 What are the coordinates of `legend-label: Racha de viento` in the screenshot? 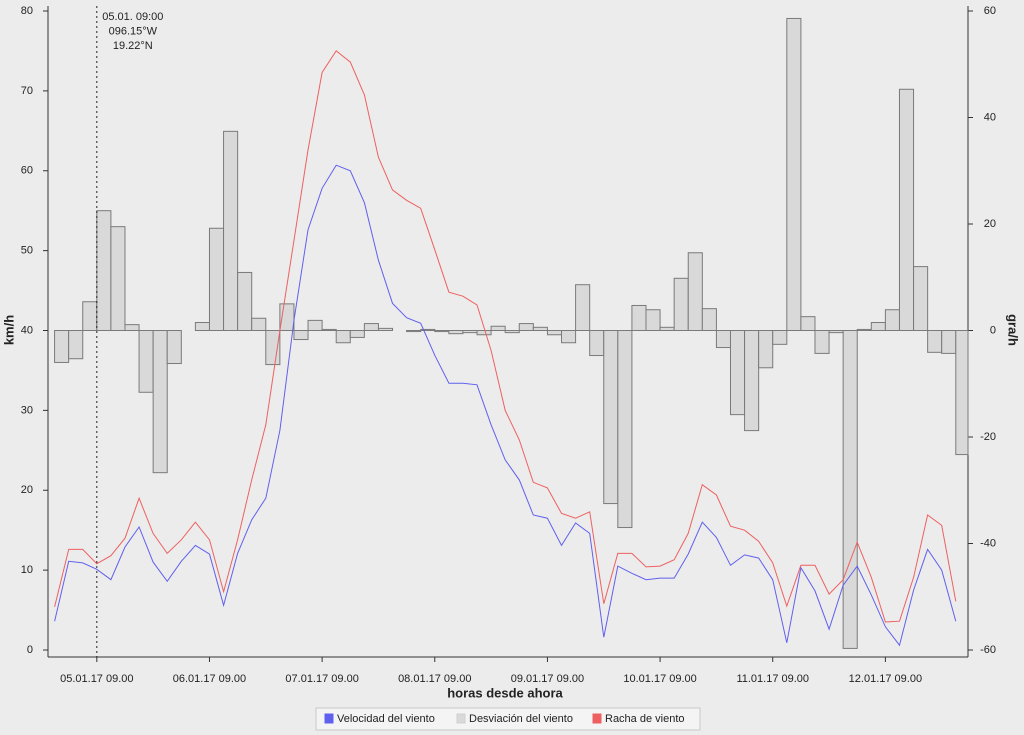 It's located at (645, 719).